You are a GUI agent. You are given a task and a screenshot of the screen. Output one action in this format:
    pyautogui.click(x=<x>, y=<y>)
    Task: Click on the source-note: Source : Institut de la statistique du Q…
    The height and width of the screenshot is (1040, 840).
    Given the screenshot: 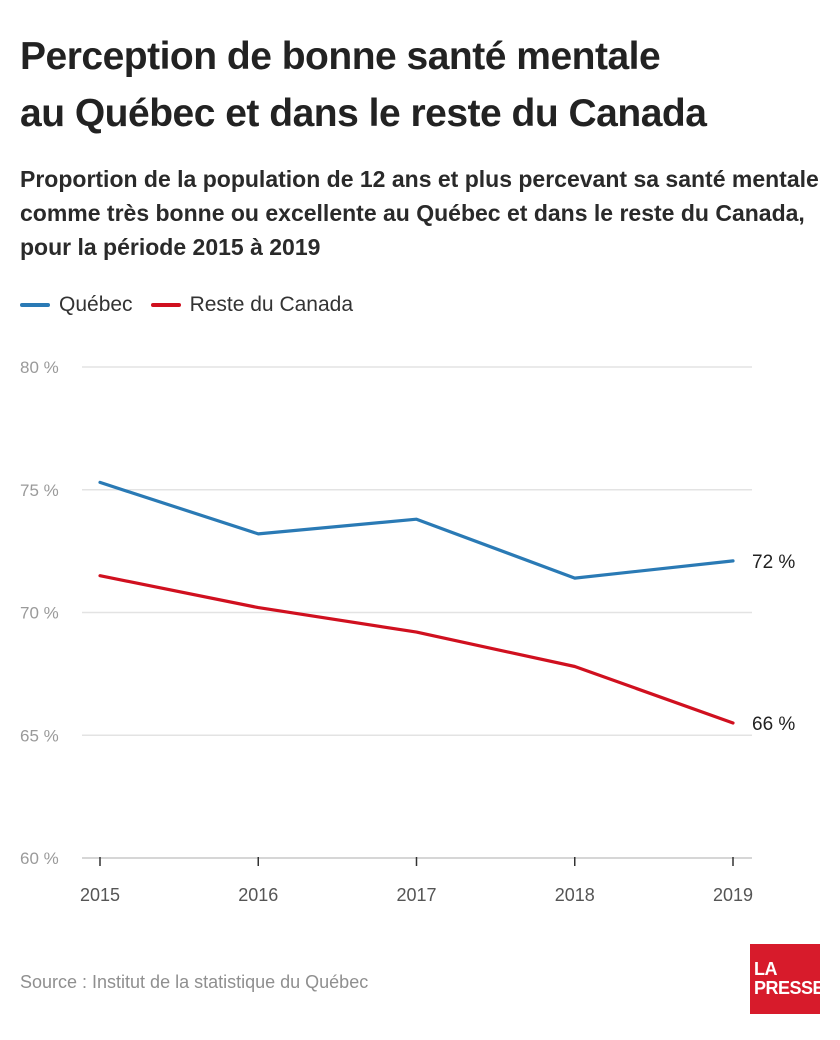 What is the action you would take?
    pyautogui.click(x=194, y=982)
    